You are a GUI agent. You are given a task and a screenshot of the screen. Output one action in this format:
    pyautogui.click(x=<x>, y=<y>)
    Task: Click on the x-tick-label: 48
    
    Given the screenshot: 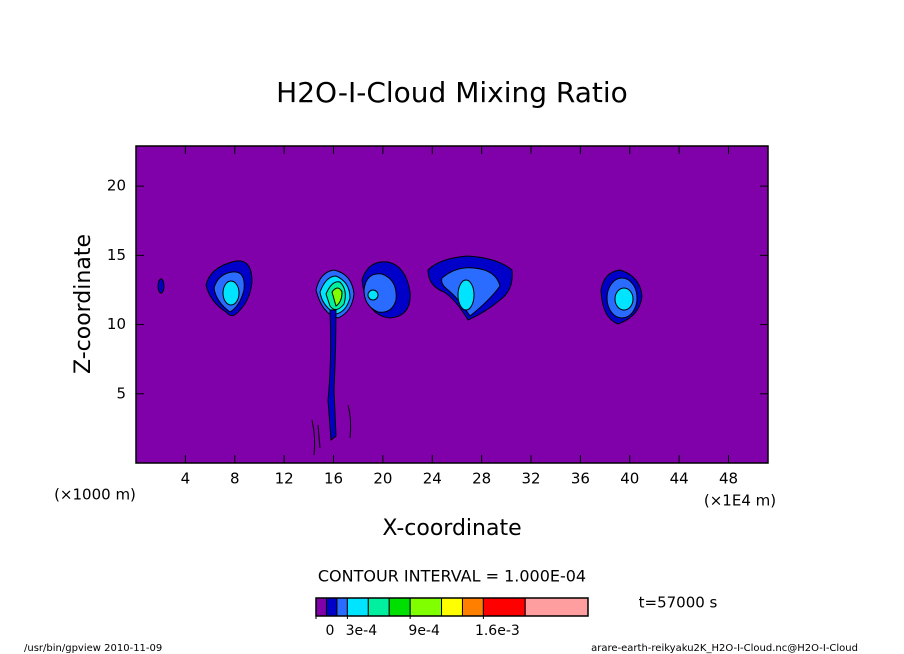 What is the action you would take?
    pyautogui.click(x=728, y=479)
    